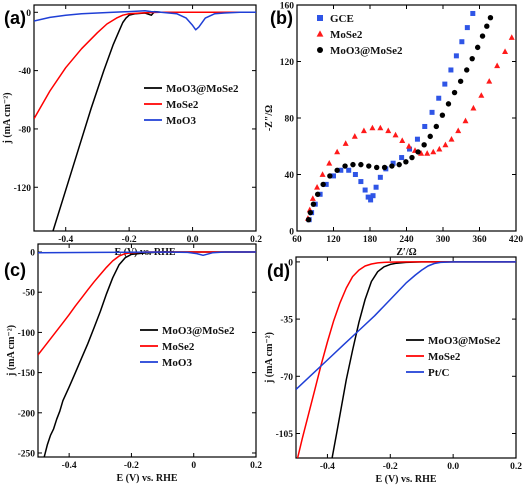  I want to click on y-tick-label: -50, so click(28, 294).